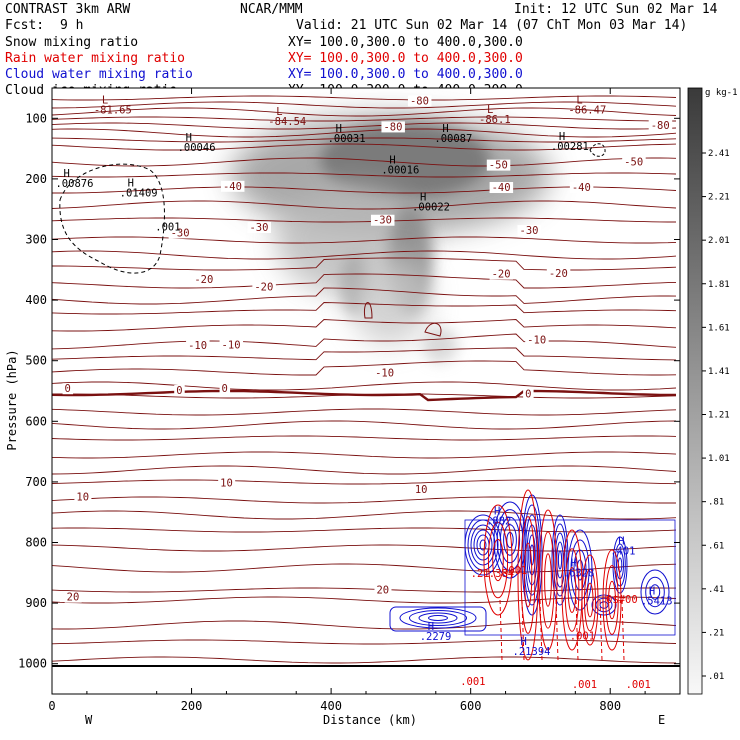 The width and height of the screenshot is (740, 740). What do you see at coordinates (36, 240) in the screenshot?
I see `y-tick-label: 300` at bounding box center [36, 240].